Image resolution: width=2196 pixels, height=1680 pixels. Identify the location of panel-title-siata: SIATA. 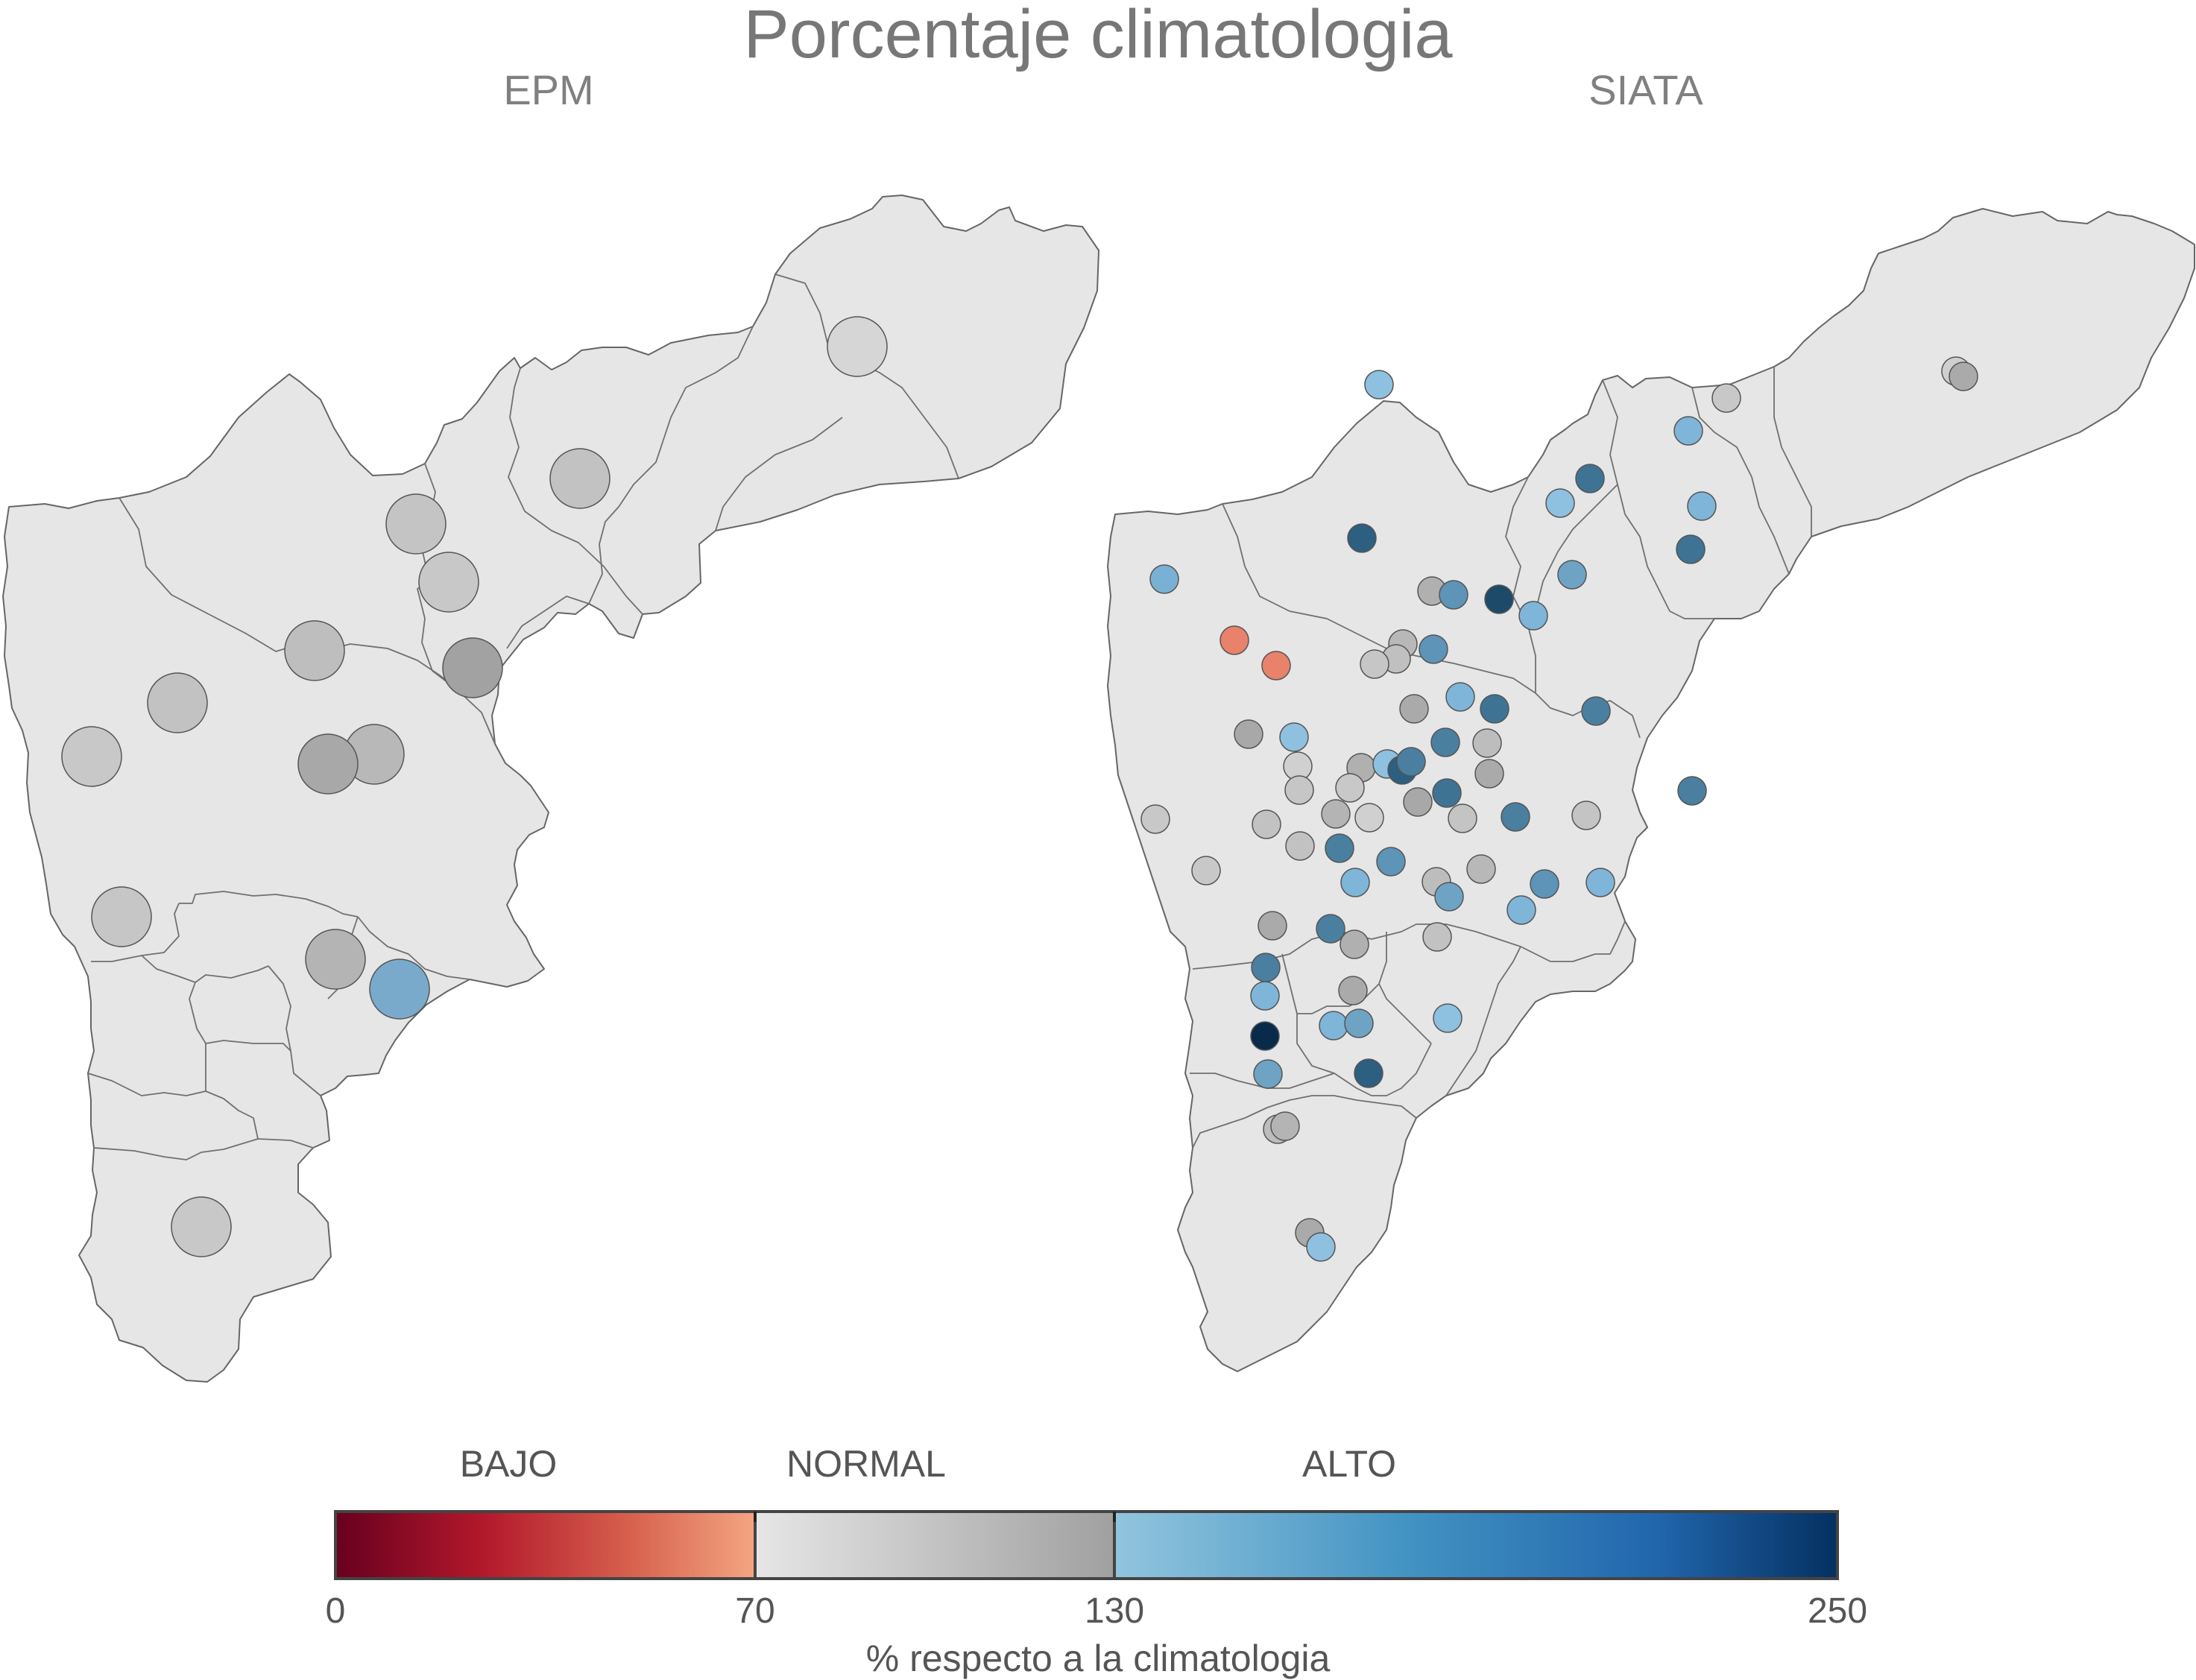
(1645, 89).